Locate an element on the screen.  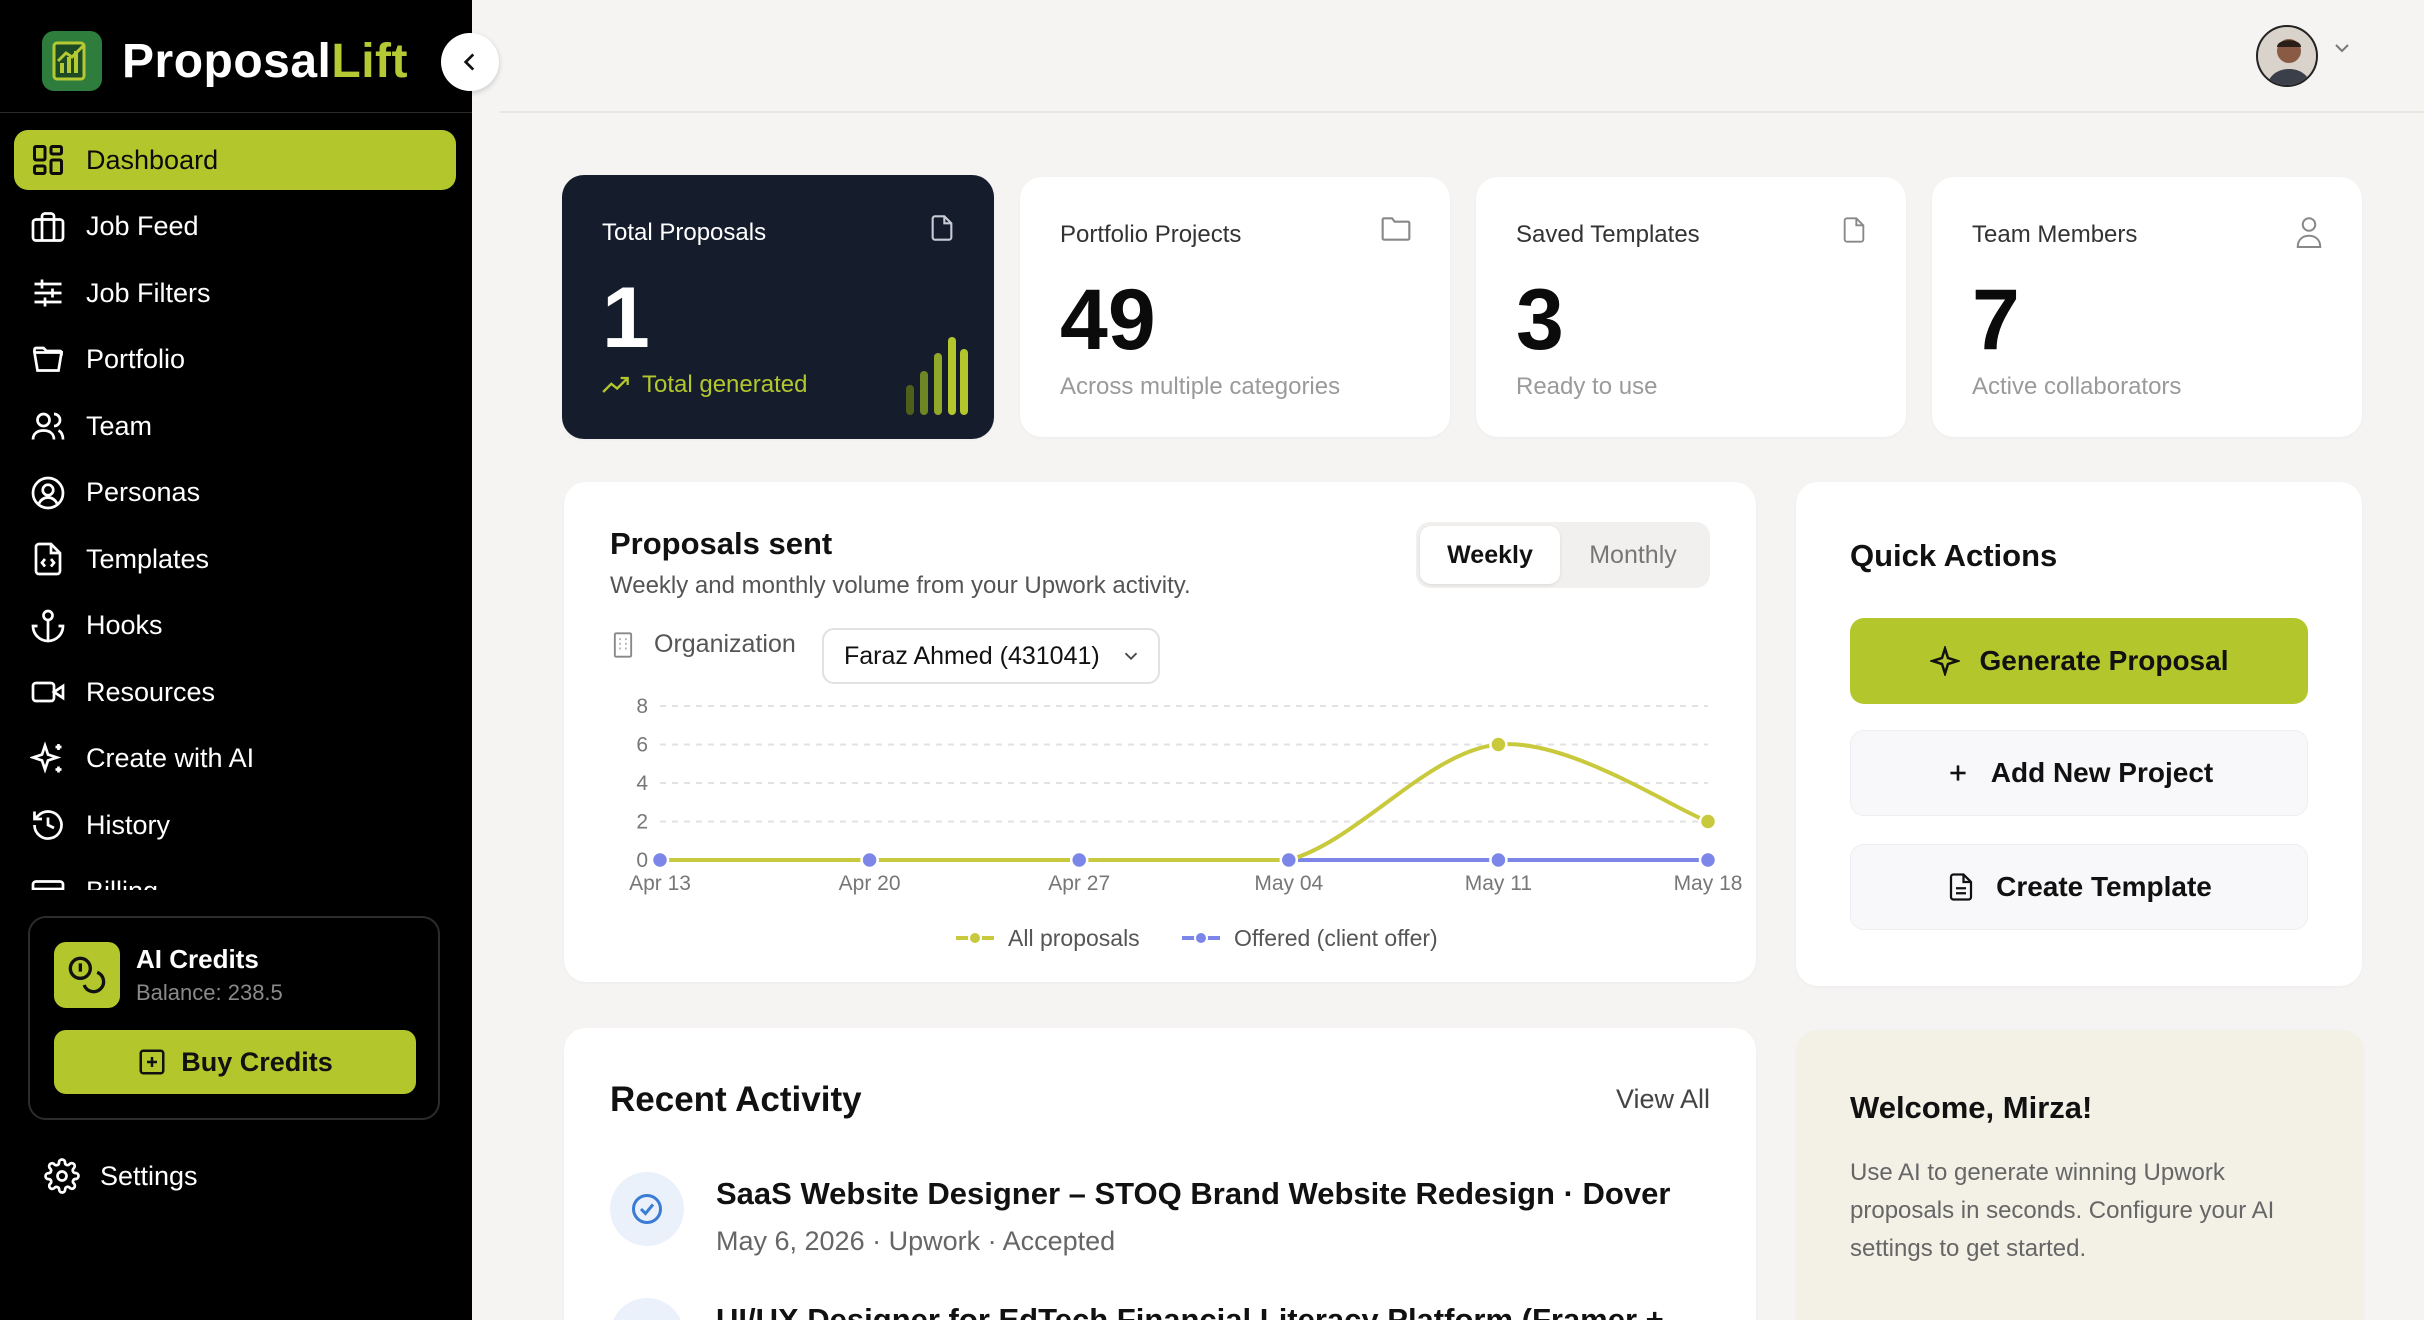
sidebar-item-job-filters: Job Filters is located at coordinates (235, 293).